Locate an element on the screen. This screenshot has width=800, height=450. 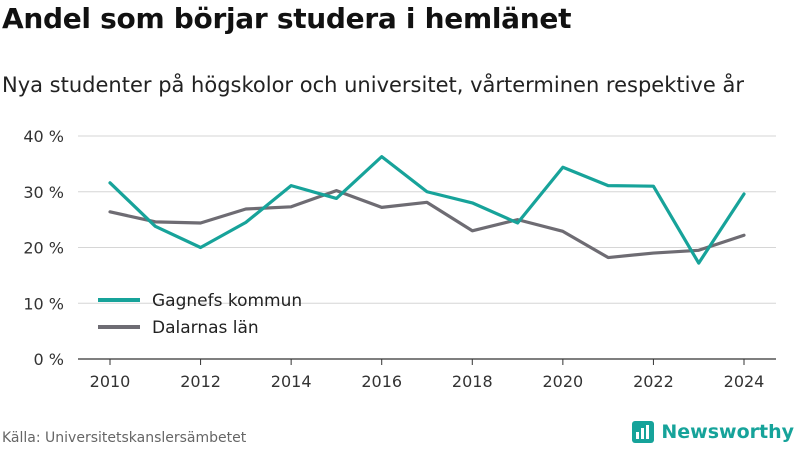
source-note: Källa: Universitetskanslersämbetet is located at coordinates (124, 438).